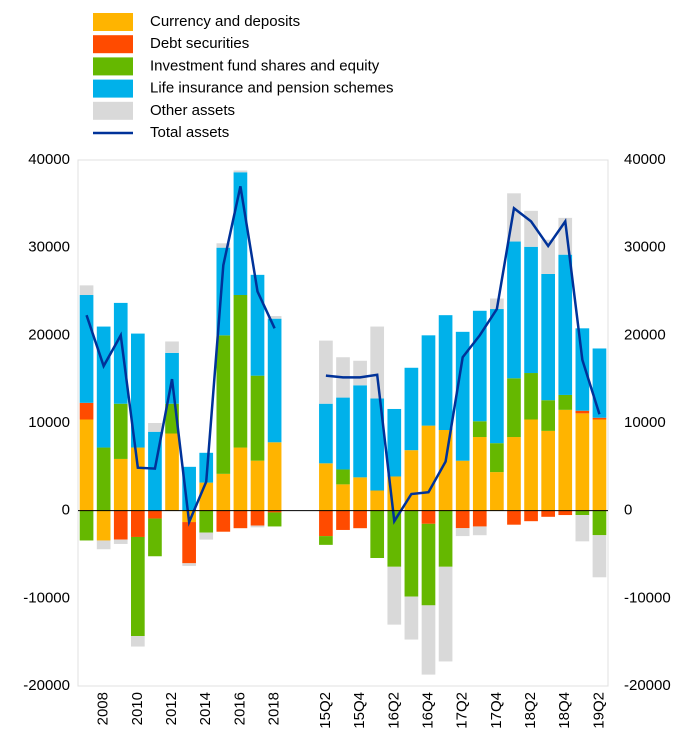 Image resolution: width=680 pixels, height=740 pixels. I want to click on y2-tick-label: 0, so click(628, 510).